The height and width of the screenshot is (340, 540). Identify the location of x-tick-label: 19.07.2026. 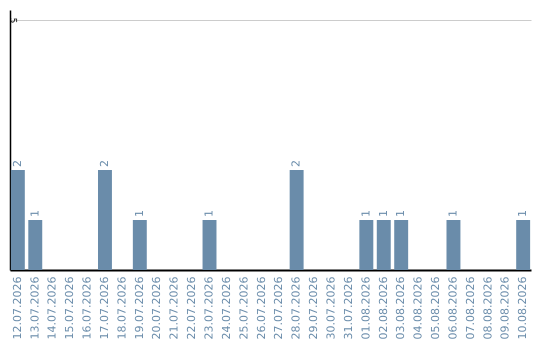
(139, 308).